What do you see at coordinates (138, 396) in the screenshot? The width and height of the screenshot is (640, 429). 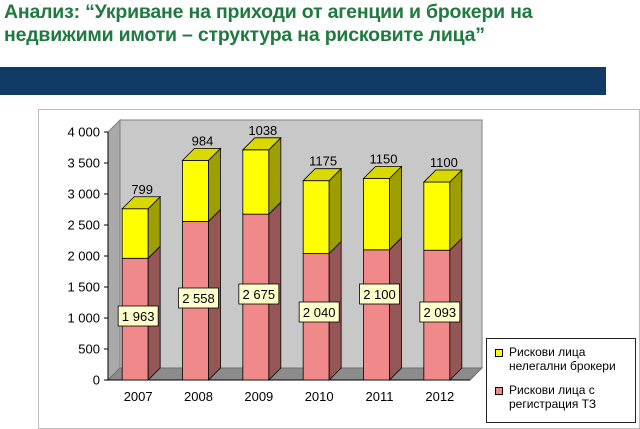 I see `x-tick-label: 2007` at bounding box center [138, 396].